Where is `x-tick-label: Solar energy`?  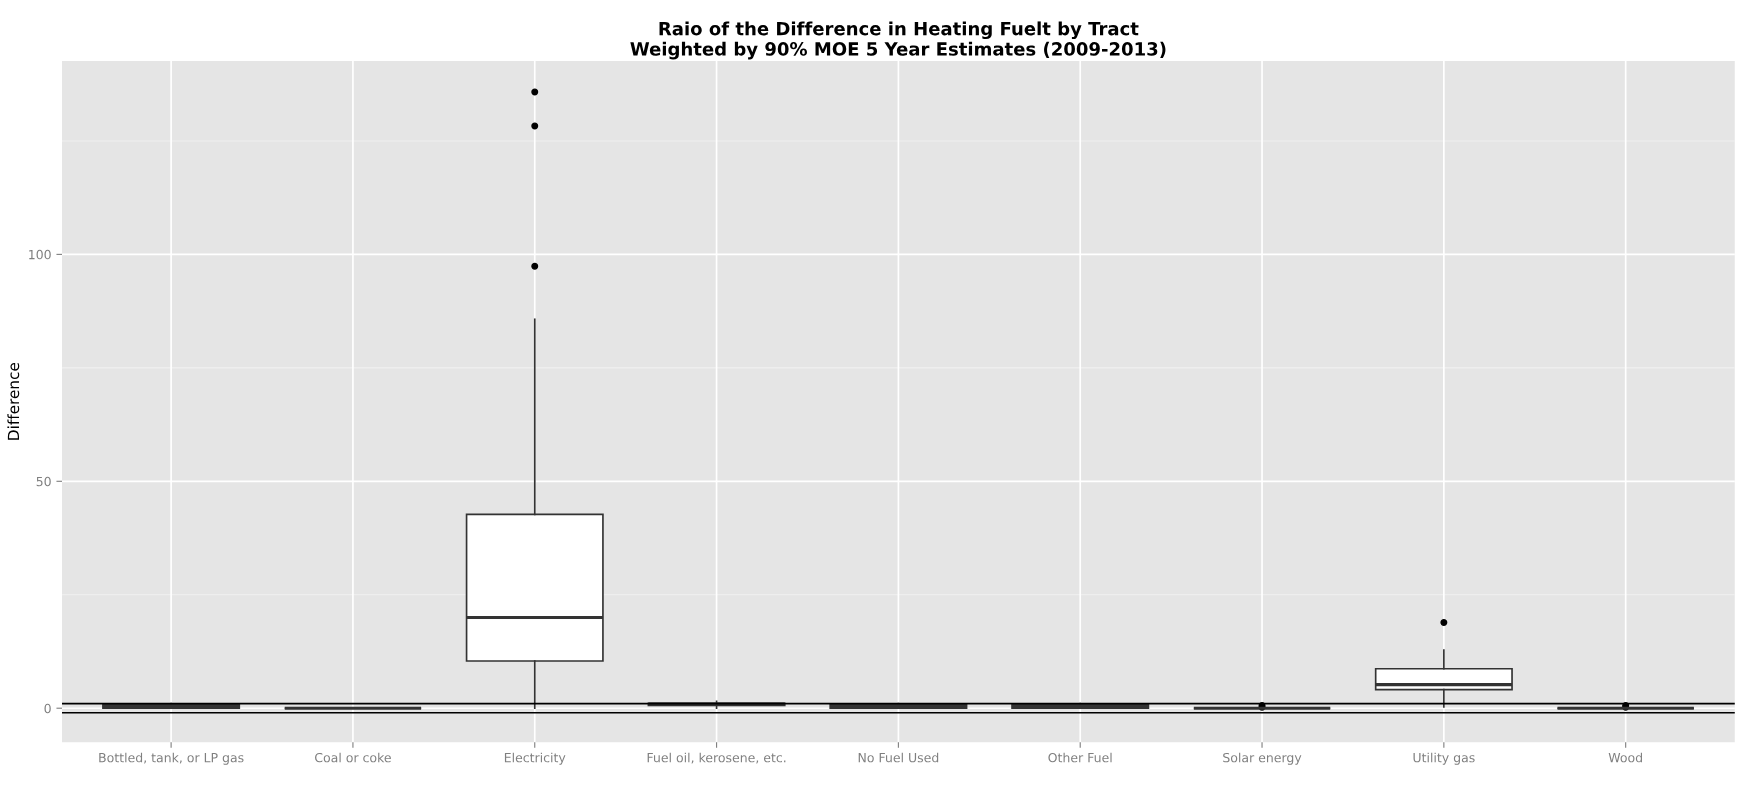 x-tick-label: Solar energy is located at coordinates (1262, 758).